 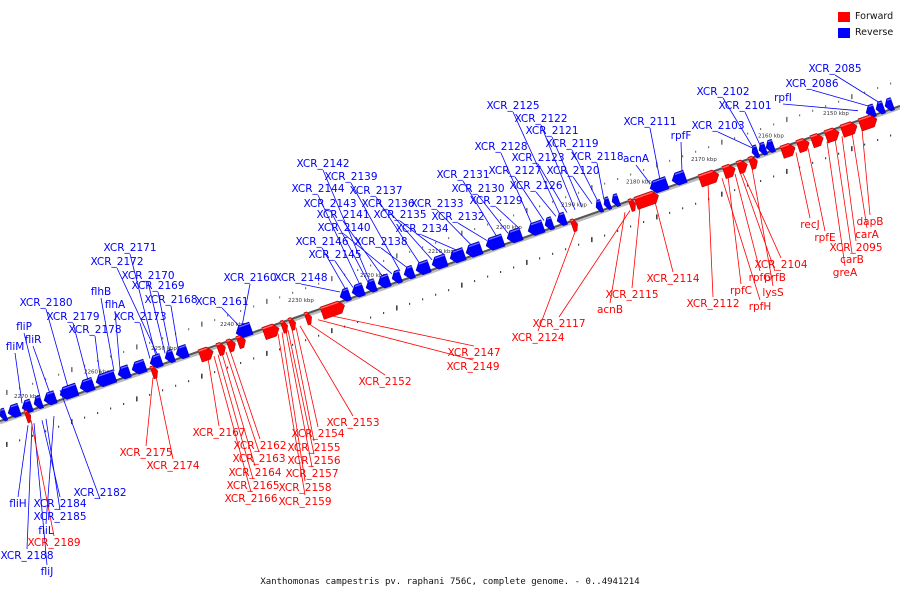 What do you see at coordinates (722, 92) in the screenshot?
I see `reverse-gene-label: XCR_2102` at bounding box center [722, 92].